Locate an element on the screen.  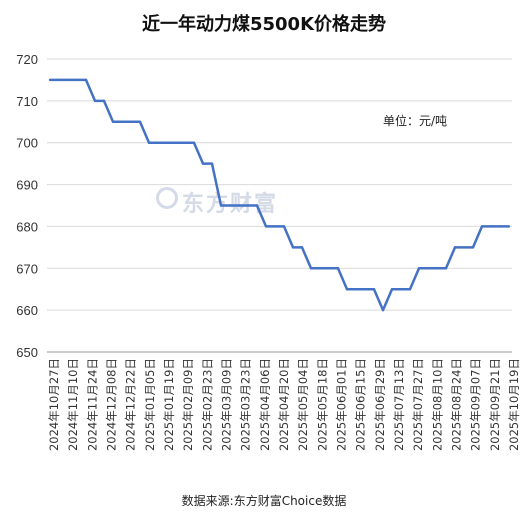
watermark-logo-icon is located at coordinates (167, 198).